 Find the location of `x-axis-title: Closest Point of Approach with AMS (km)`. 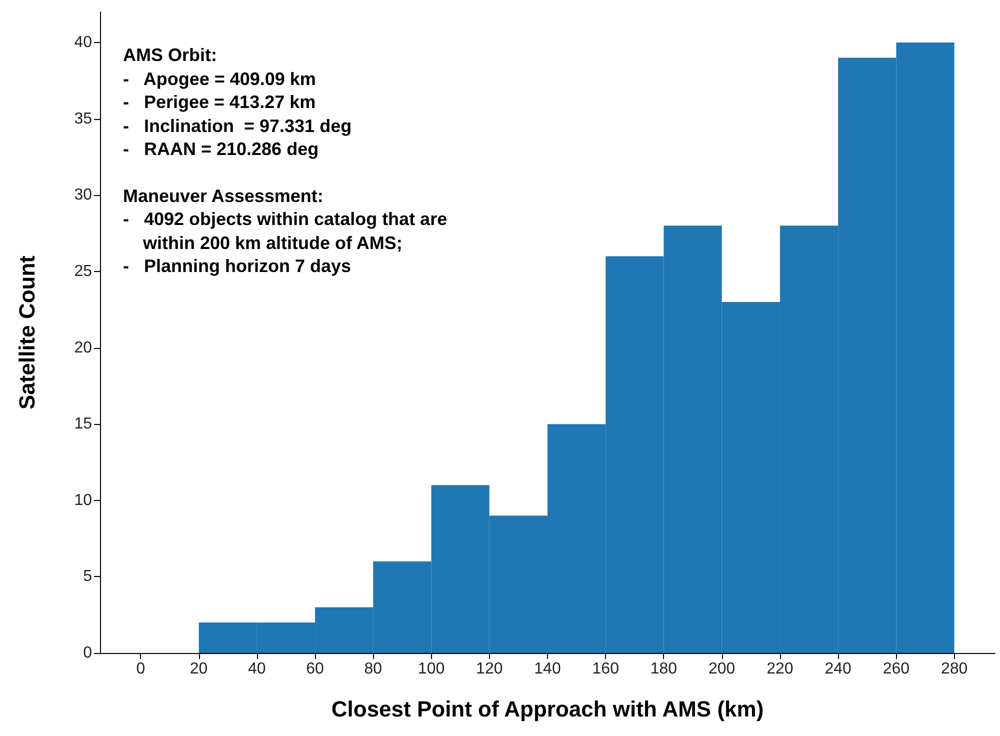

x-axis-title: Closest Point of Approach with AMS (km) is located at coordinates (547, 709).